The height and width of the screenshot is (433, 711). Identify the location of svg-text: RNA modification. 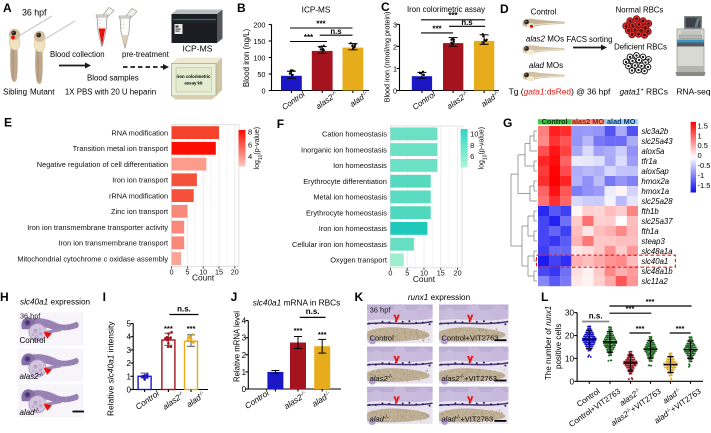
(139, 132).